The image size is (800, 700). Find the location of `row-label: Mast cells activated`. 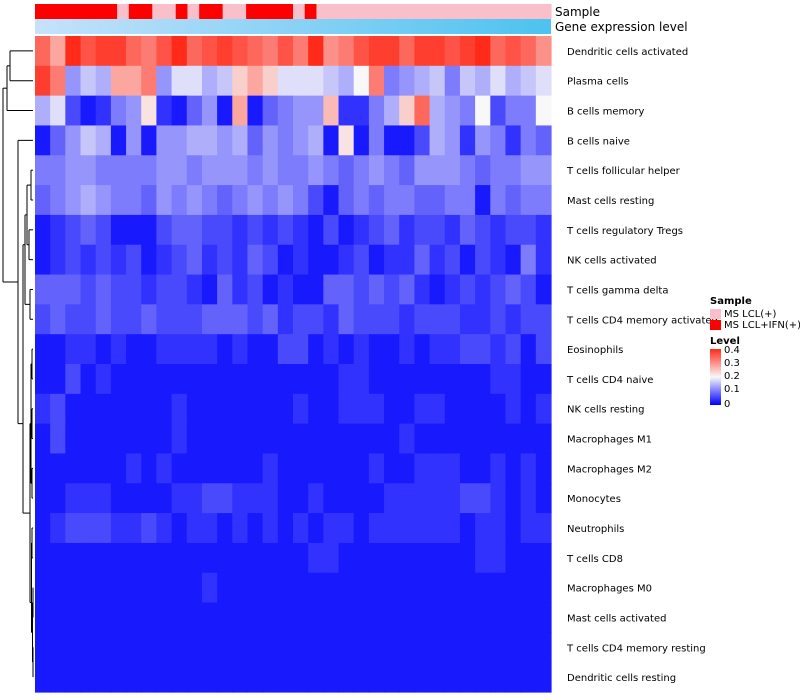

row-label: Mast cells activated is located at coordinates (616, 618).